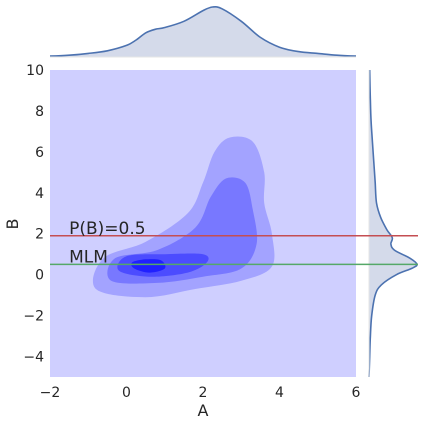  I want to click on x-tick-label: 2, so click(203, 393).